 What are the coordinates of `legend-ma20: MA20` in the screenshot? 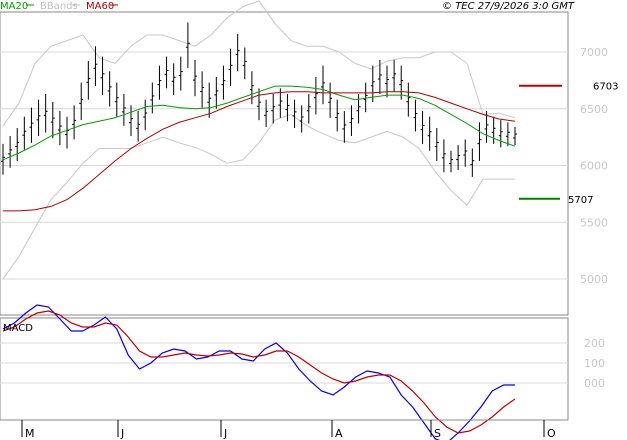 It's located at (14, 6).